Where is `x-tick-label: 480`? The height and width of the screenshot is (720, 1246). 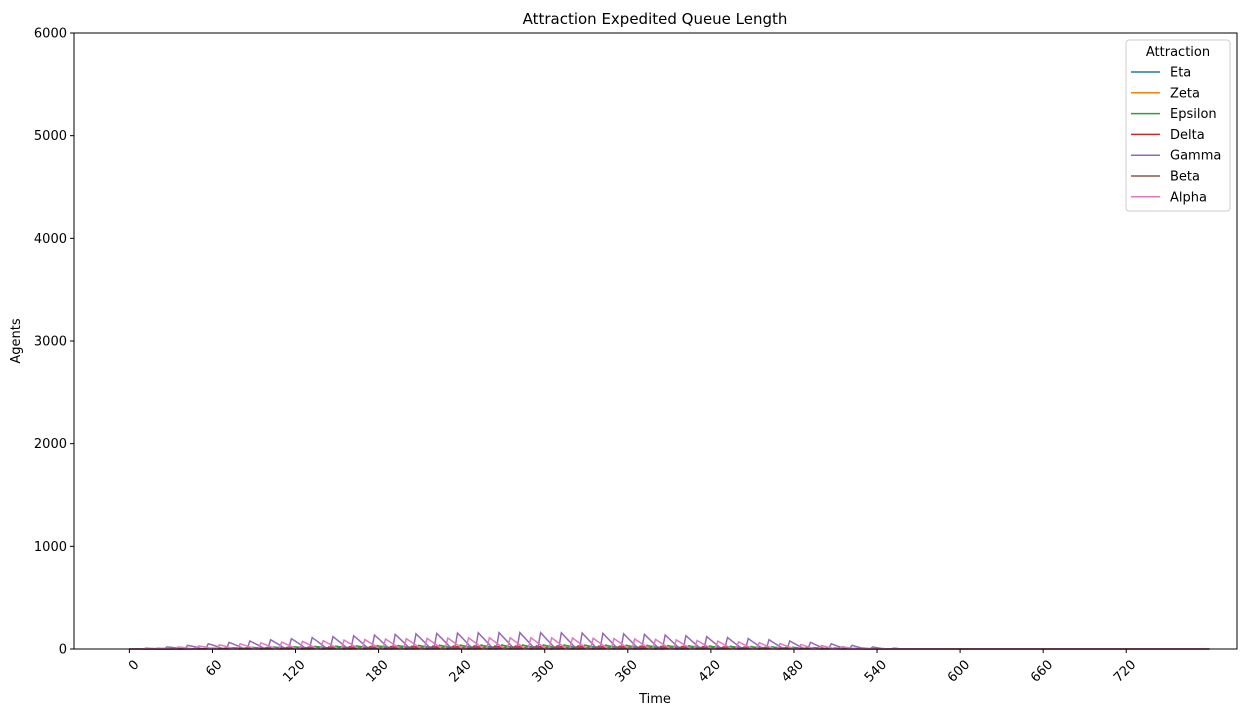 x-tick-label: 480 is located at coordinates (793, 671).